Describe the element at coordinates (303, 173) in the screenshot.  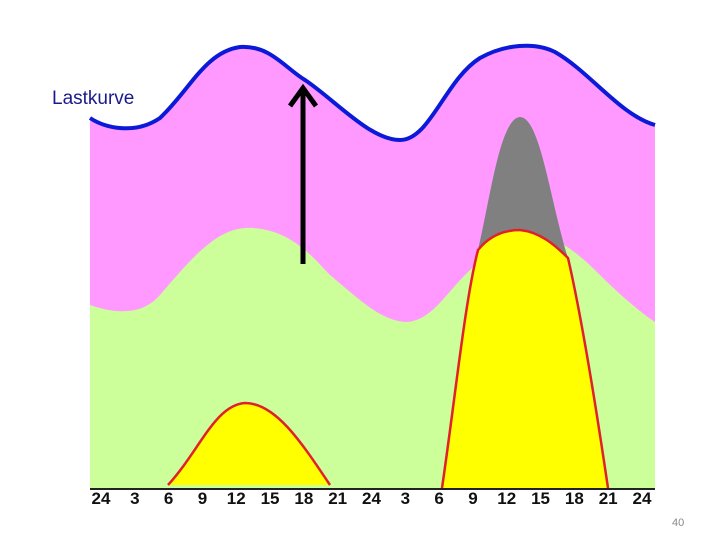
I see `up-arrow-icon` at that location.